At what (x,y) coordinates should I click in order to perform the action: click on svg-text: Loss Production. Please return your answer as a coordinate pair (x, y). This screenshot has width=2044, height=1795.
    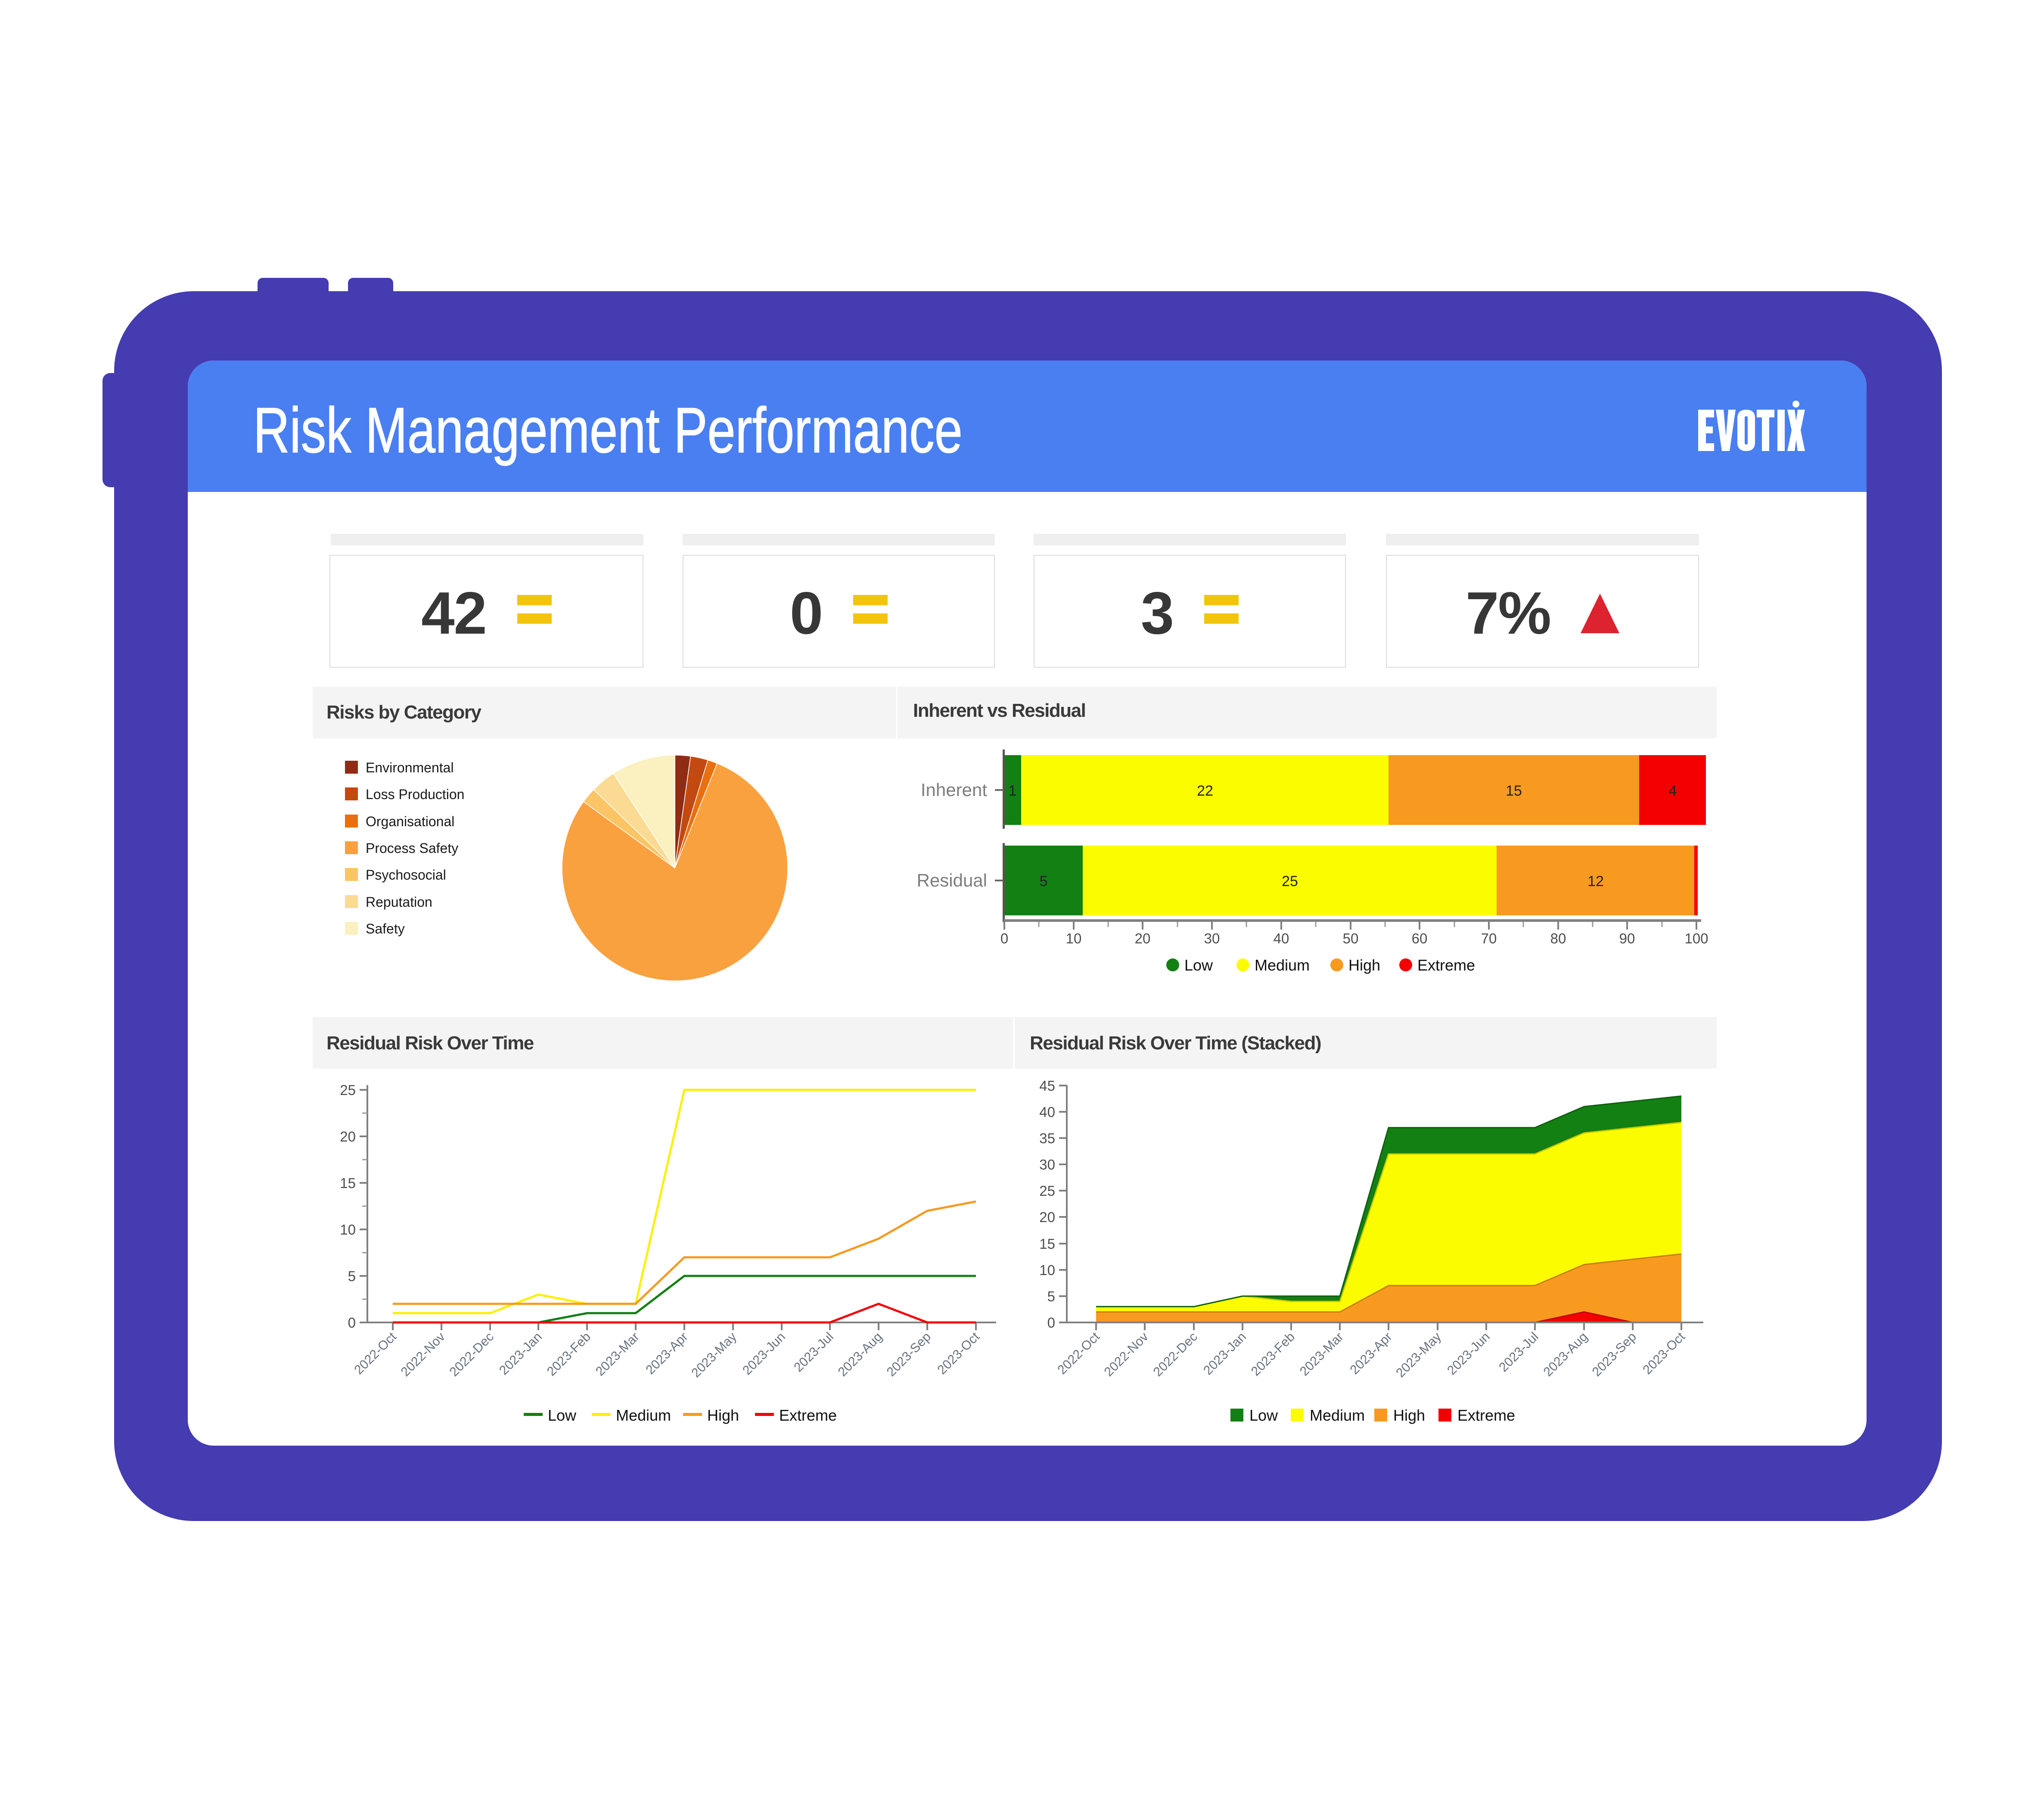
    Looking at the image, I should click on (415, 794).